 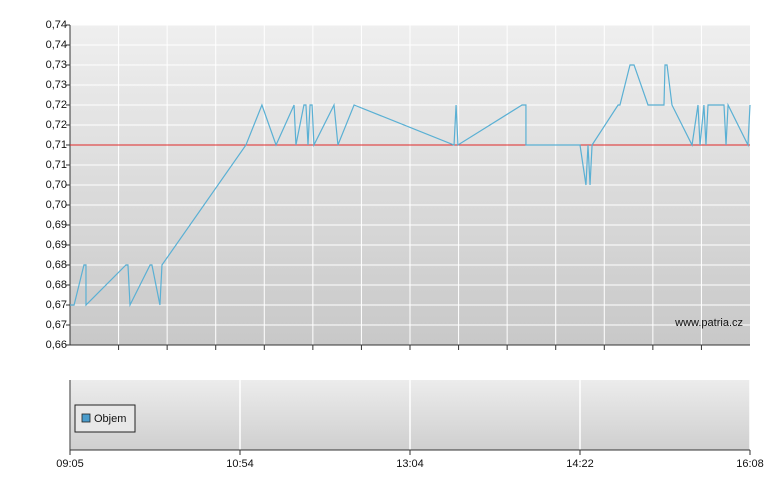 I want to click on x-tick-label: 09:05, so click(x=70, y=464).